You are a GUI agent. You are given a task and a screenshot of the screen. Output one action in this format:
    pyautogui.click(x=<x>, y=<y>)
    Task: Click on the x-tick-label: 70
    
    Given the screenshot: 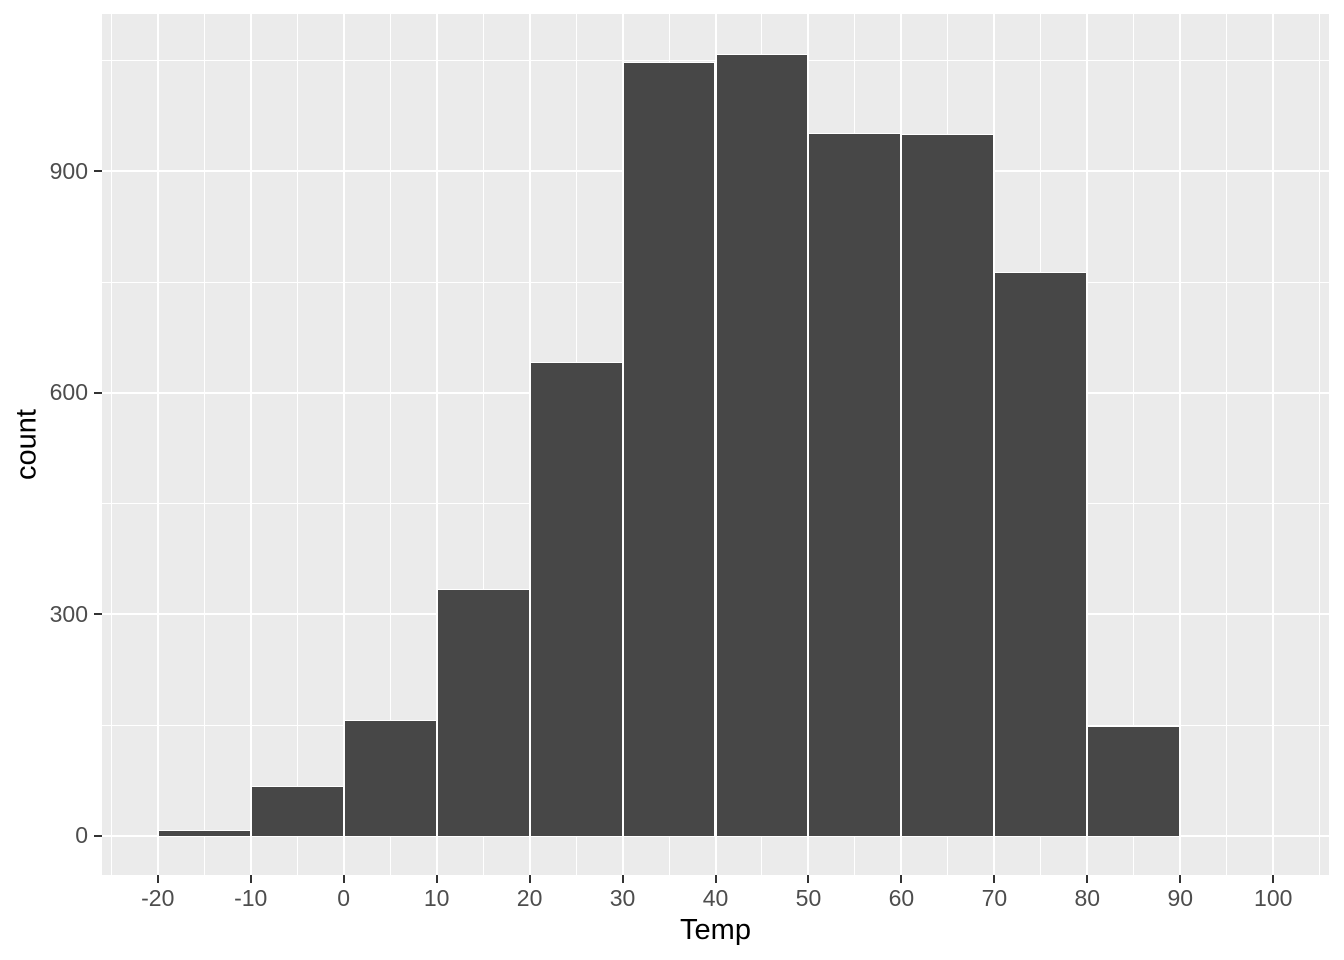 What is the action you would take?
    pyautogui.click(x=994, y=898)
    